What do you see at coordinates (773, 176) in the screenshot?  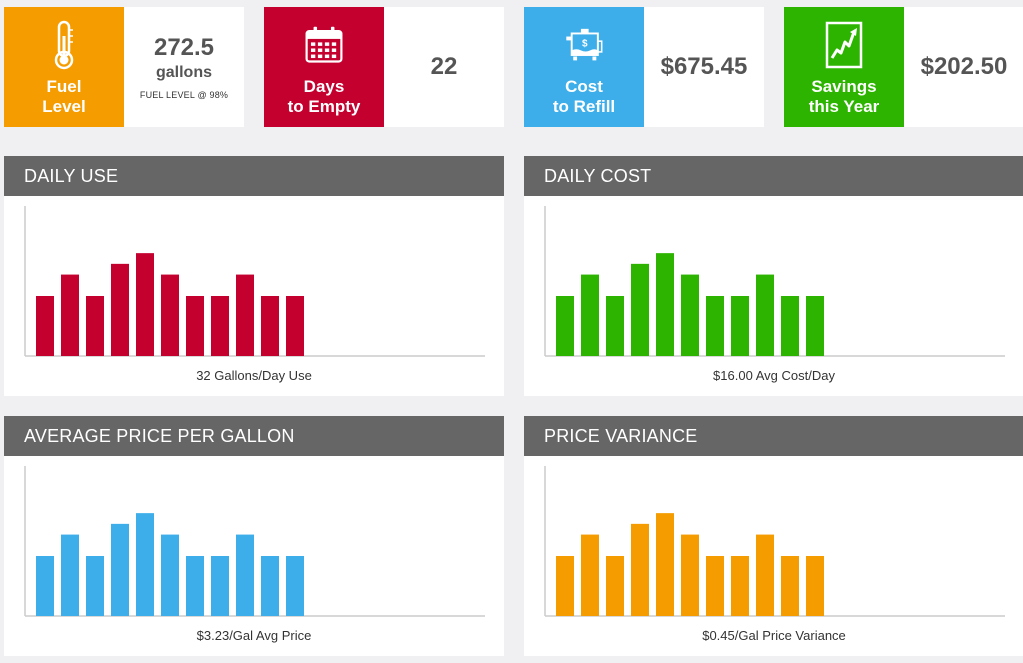 I see `panel-title: DAILY COST` at bounding box center [773, 176].